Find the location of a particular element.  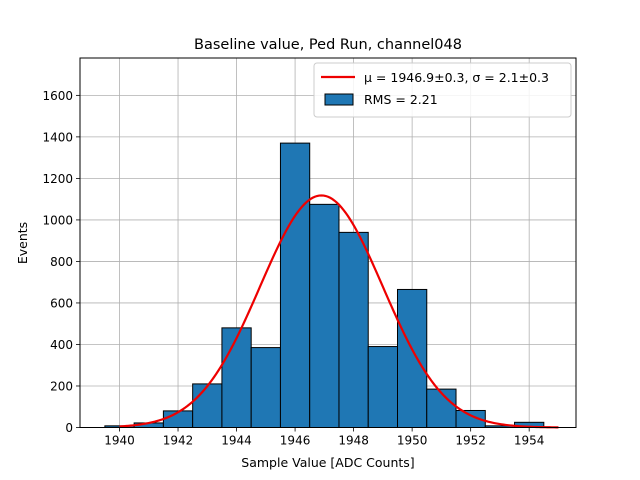

y-axis-ticks: 0 200 400 600 800 1000 1200 1400 1600 is located at coordinates (61, 262).